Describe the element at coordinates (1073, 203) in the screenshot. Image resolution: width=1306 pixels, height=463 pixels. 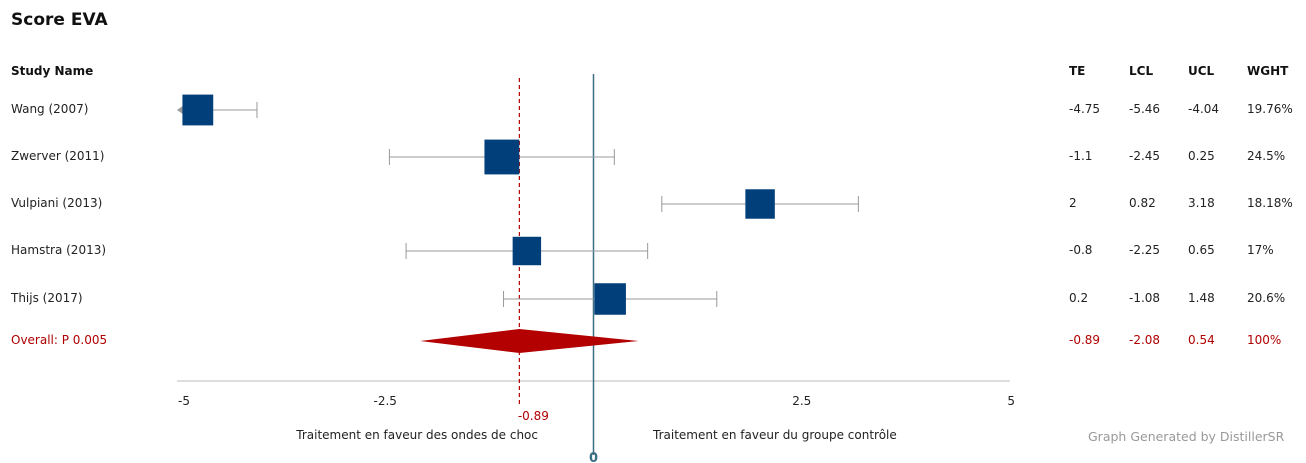
I see `te-value: 2` at that location.